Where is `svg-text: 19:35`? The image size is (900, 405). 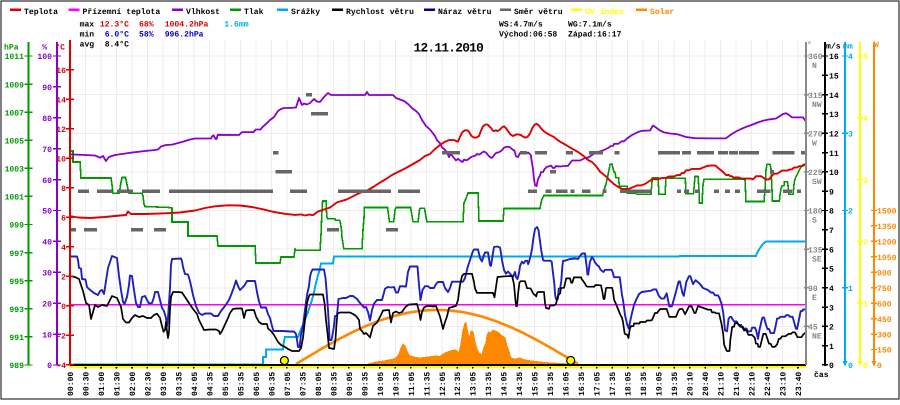
svg-text: 19:35 is located at coordinates (675, 384).